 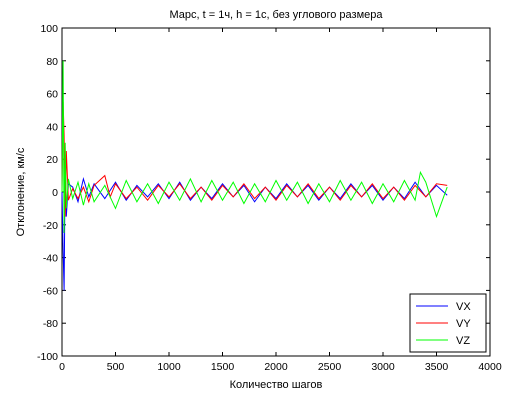 I want to click on y-tick-label: -40, so click(x=50, y=259).